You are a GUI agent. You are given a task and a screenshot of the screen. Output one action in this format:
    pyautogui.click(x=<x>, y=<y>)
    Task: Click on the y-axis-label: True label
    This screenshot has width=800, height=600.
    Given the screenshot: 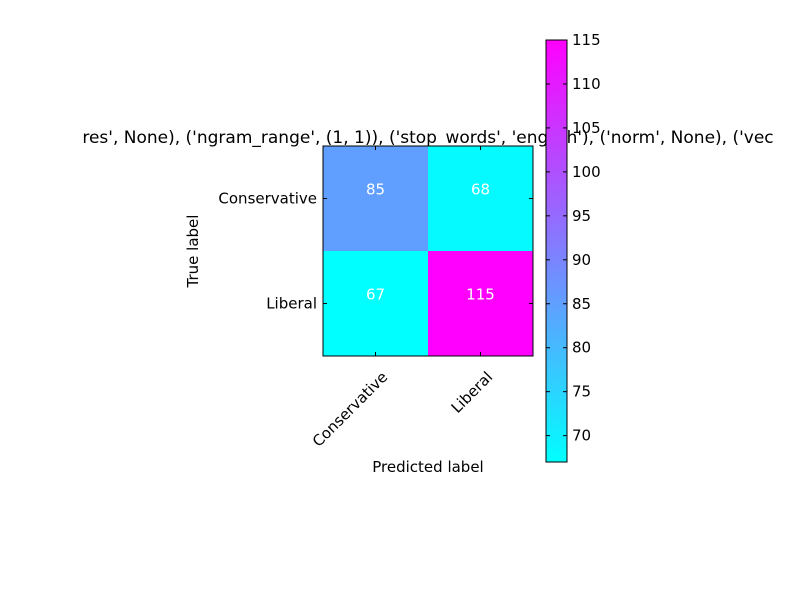 What is the action you would take?
    pyautogui.click(x=193, y=252)
    